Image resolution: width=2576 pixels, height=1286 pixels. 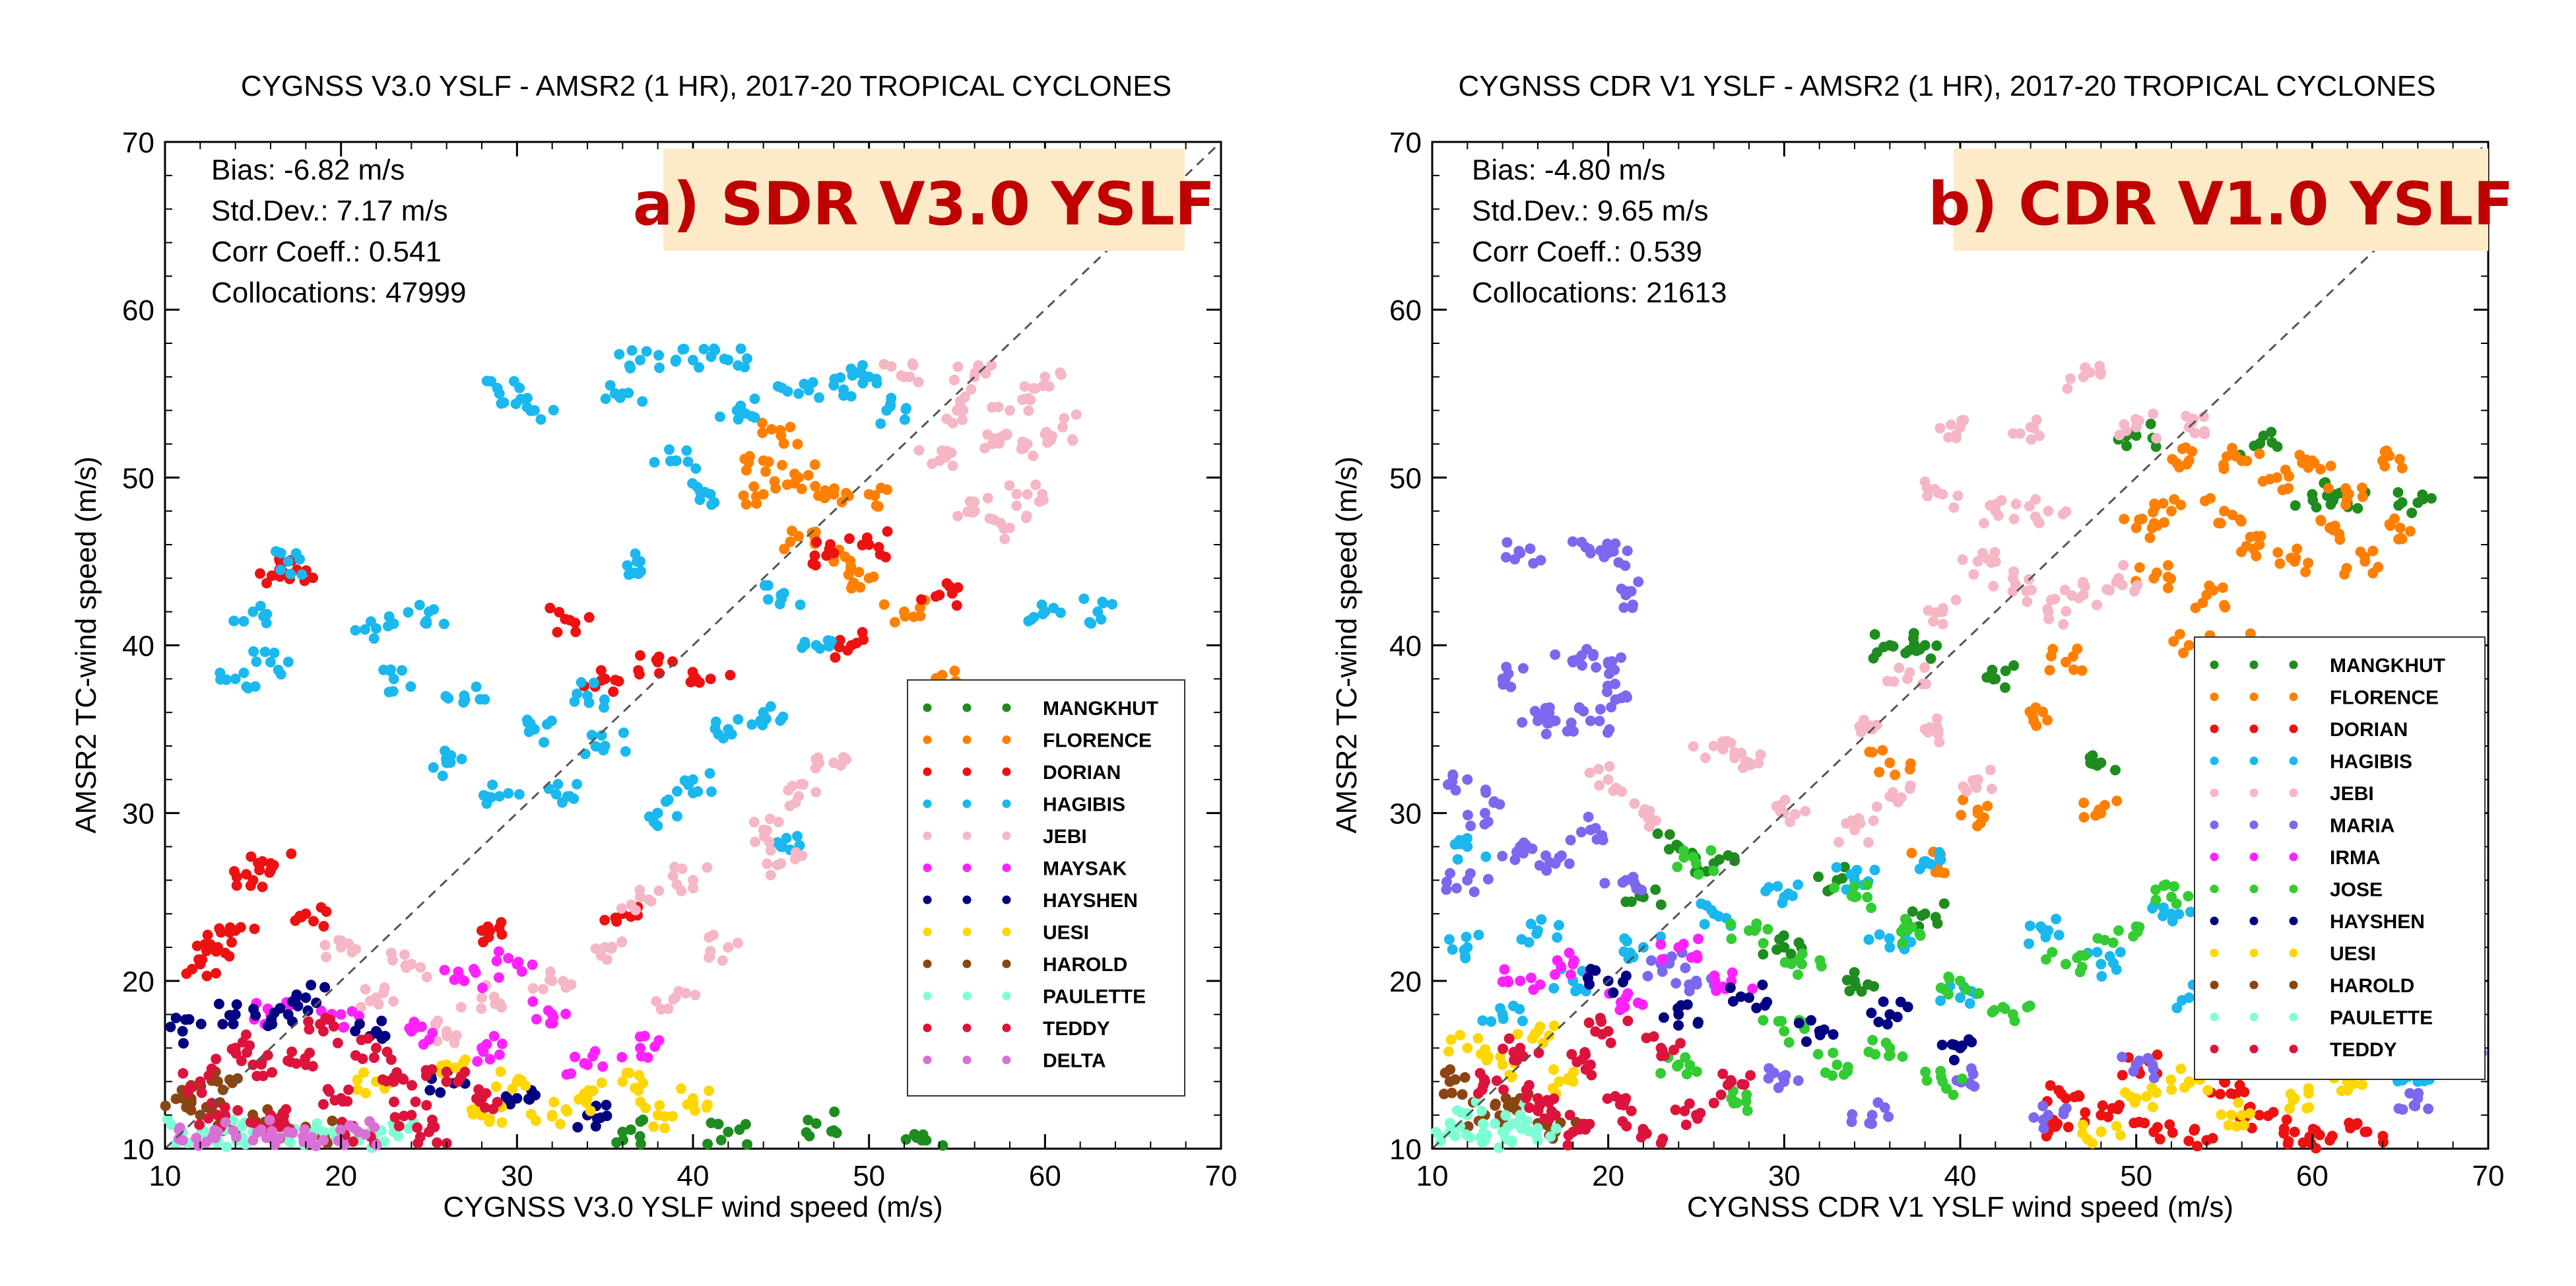 What do you see at coordinates (1432, 1176) in the screenshot?
I see `x-tick-label: 10` at bounding box center [1432, 1176].